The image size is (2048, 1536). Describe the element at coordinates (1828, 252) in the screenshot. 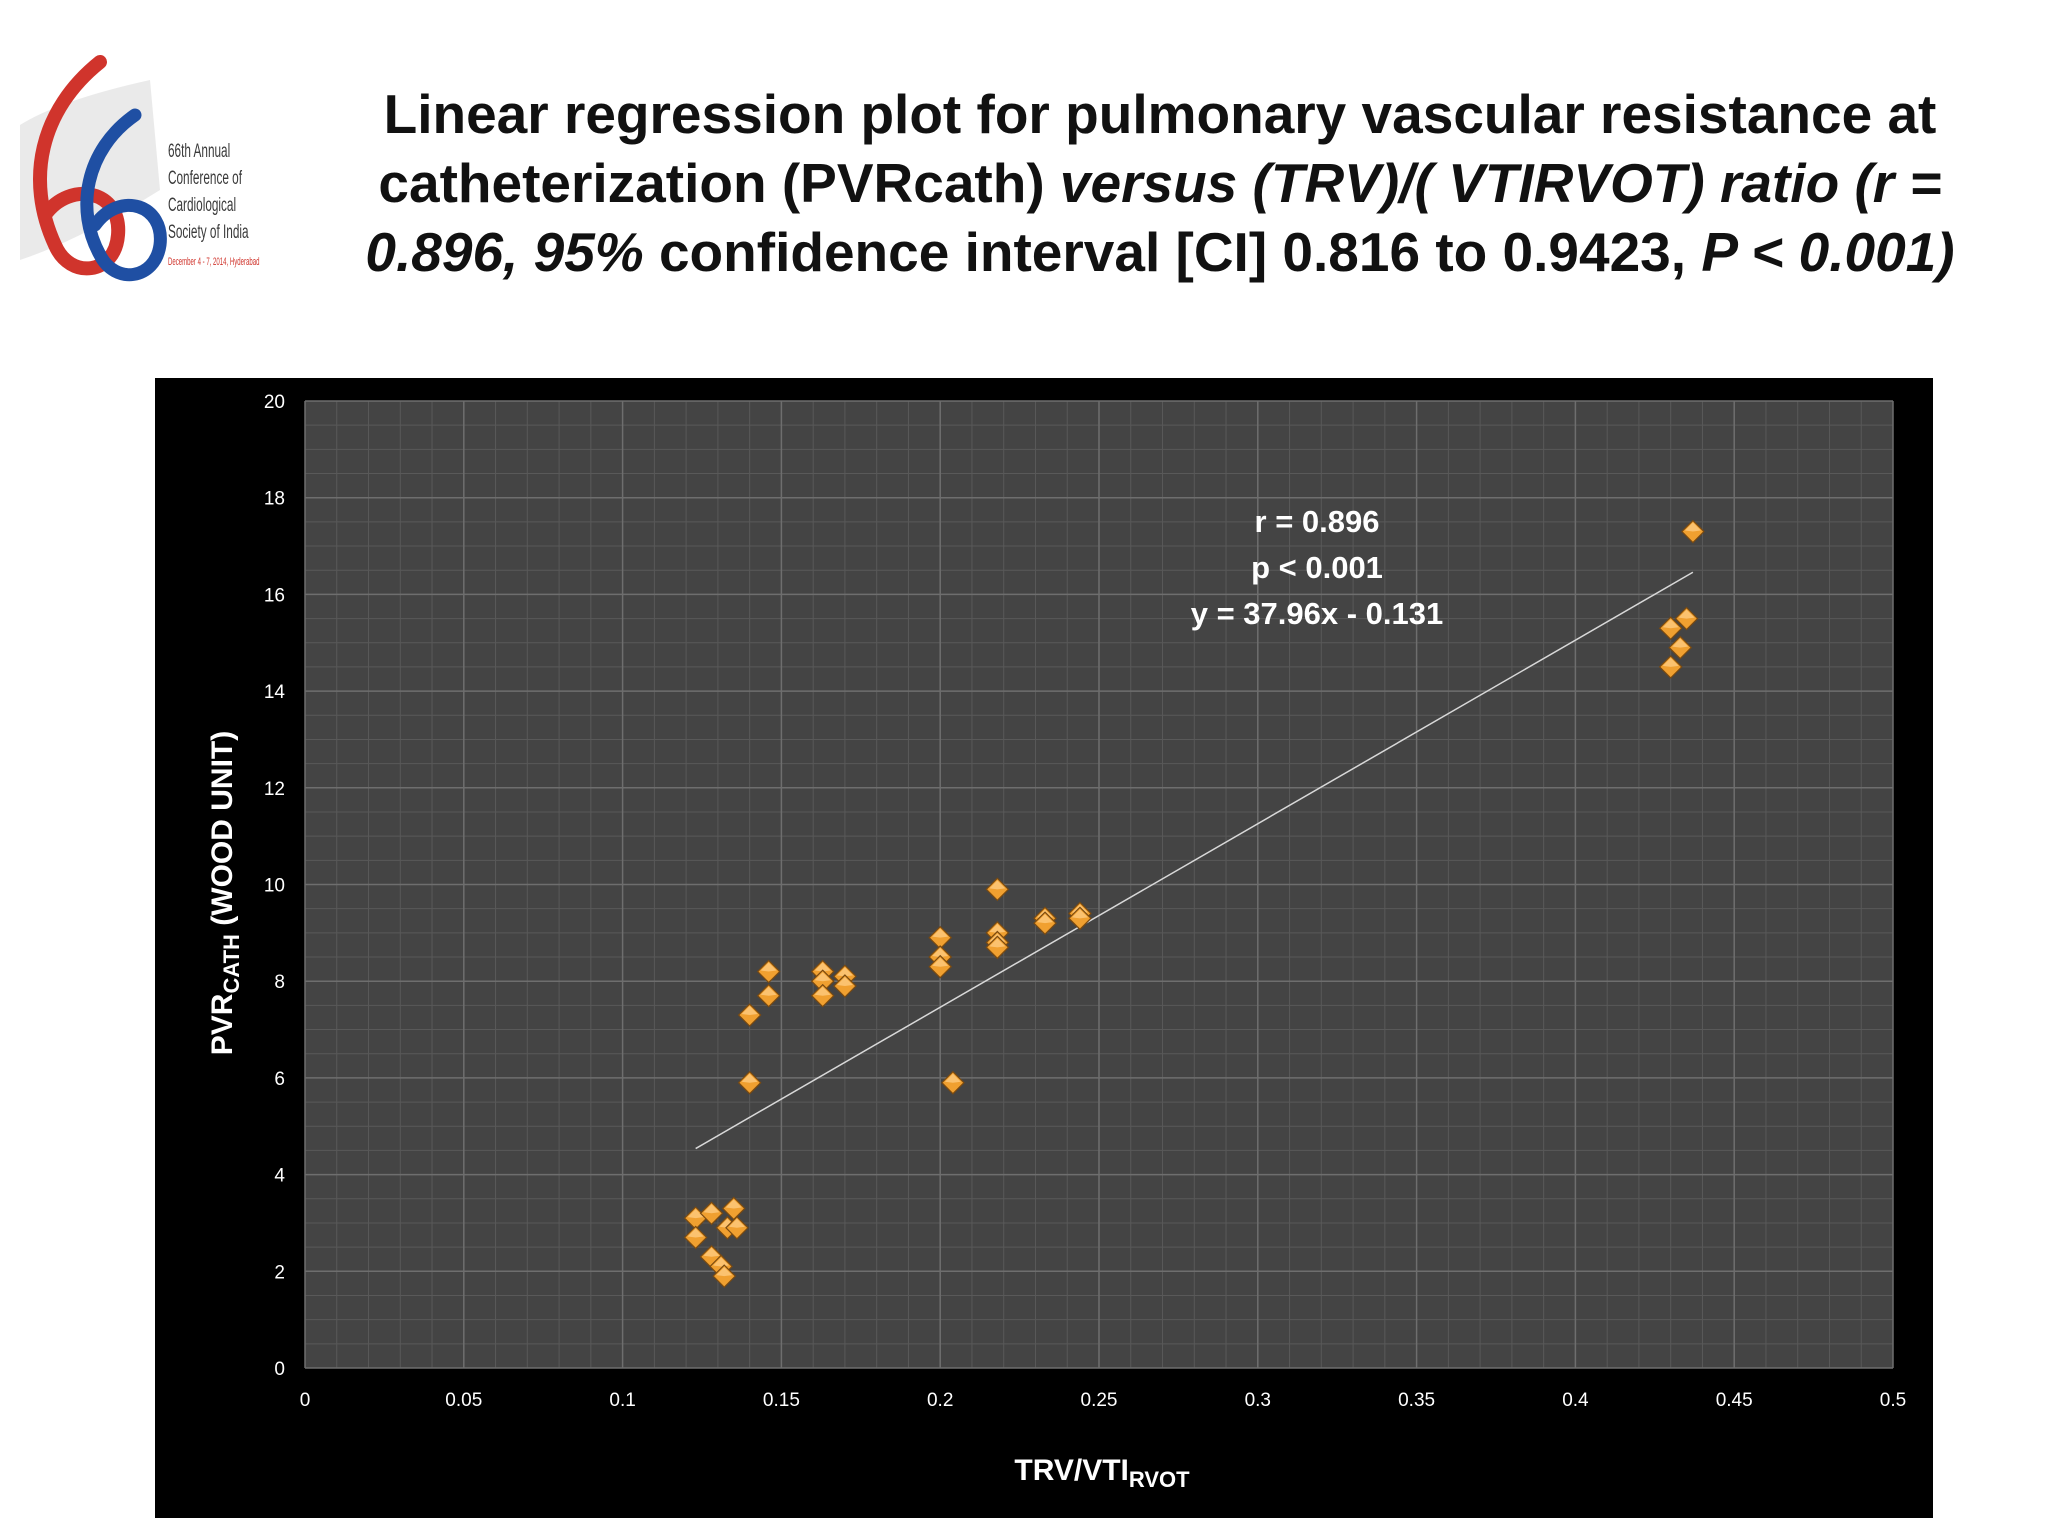

I see `title-text-italic: P < 0.001)` at that location.